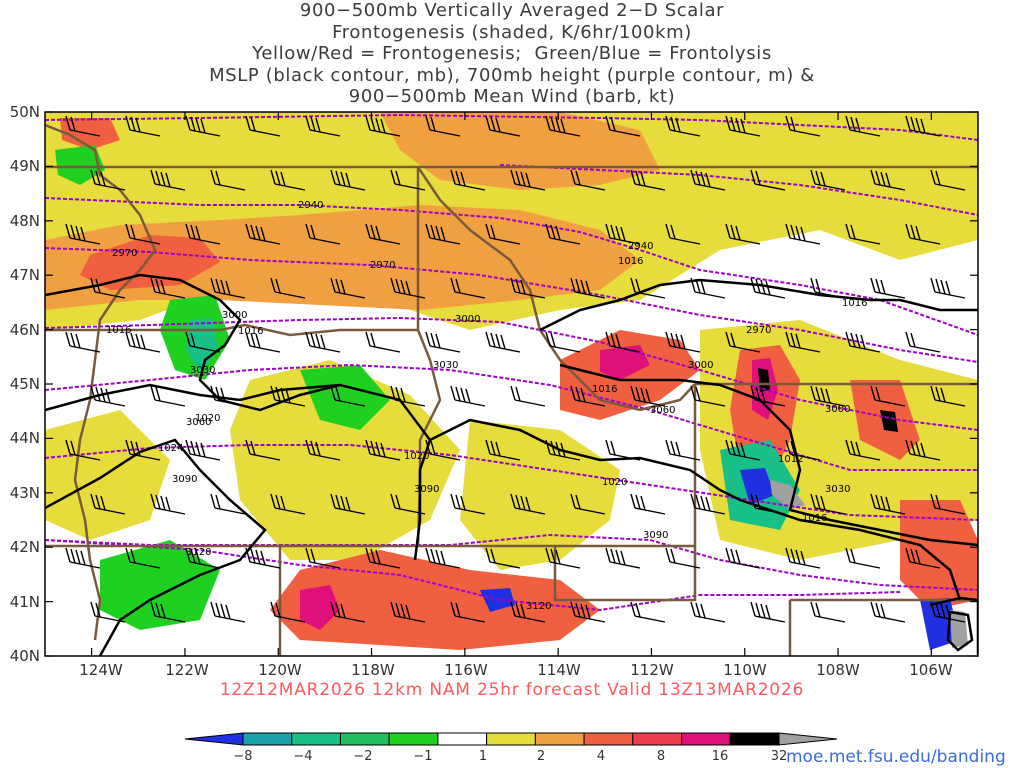 The image size is (1024, 768). I want to click on height-label-2940-east: 2940, so click(640, 246).